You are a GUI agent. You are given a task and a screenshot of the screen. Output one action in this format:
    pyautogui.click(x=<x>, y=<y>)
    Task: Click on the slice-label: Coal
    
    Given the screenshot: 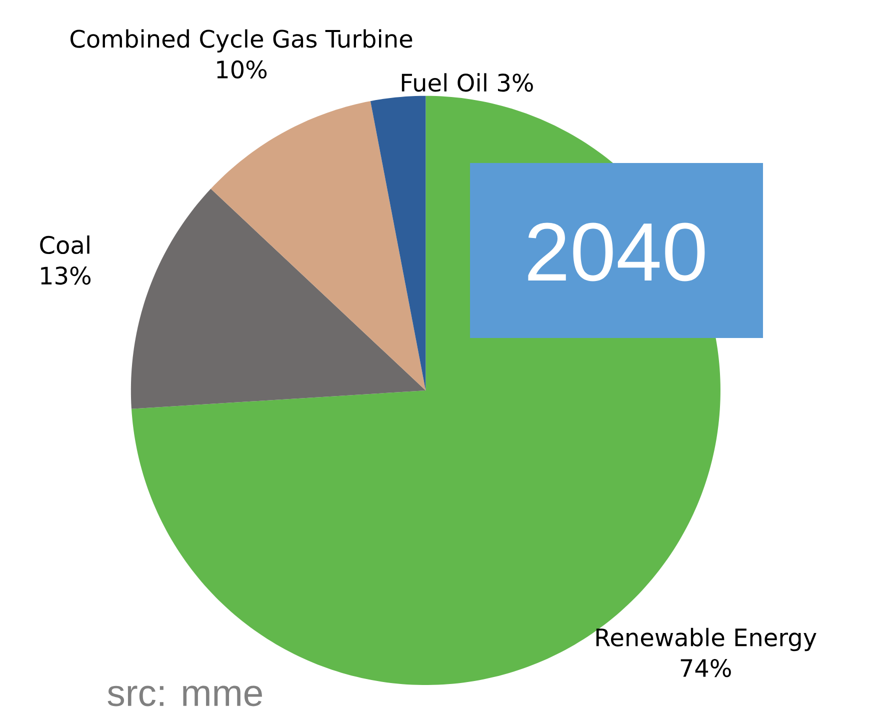 What is the action you would take?
    pyautogui.click(x=65, y=244)
    